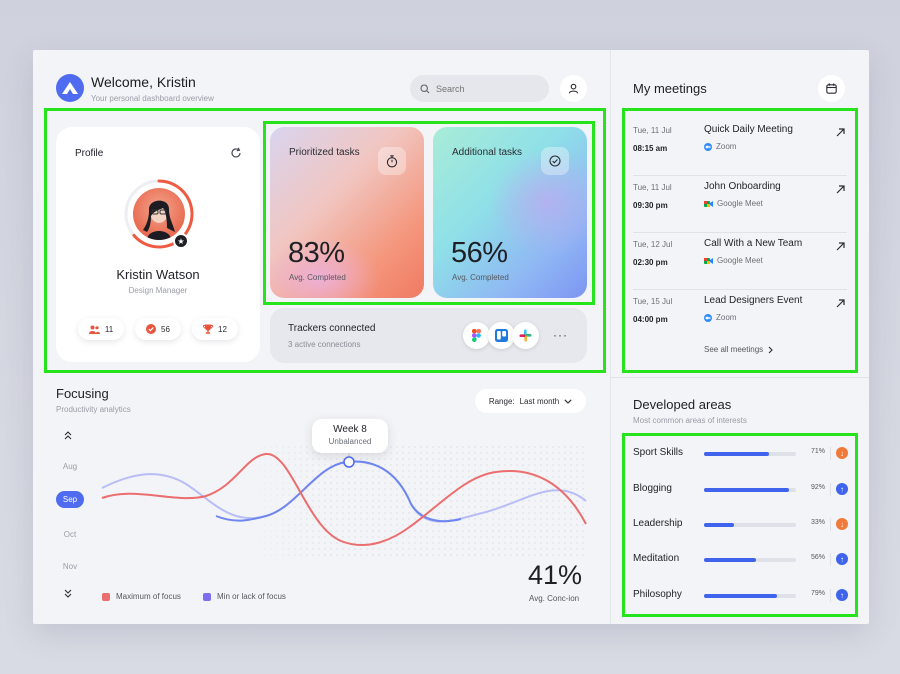  What do you see at coordinates (70, 466) in the screenshot?
I see `month-aug: Aug` at bounding box center [70, 466].